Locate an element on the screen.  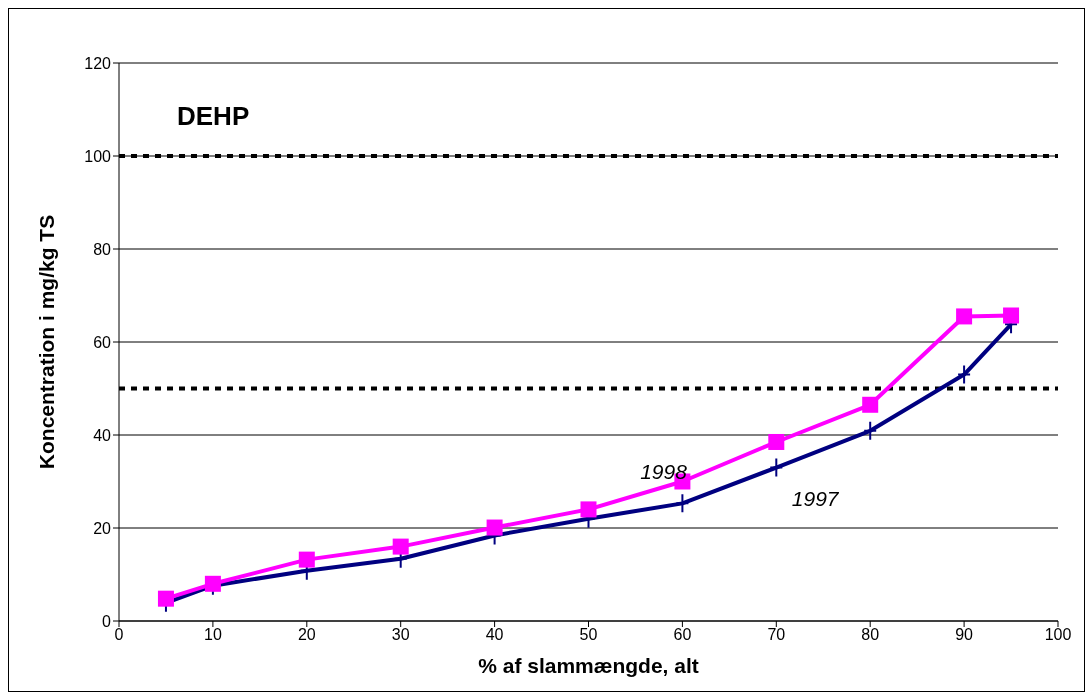
y-tick-label: 120 is located at coordinates (98, 63).